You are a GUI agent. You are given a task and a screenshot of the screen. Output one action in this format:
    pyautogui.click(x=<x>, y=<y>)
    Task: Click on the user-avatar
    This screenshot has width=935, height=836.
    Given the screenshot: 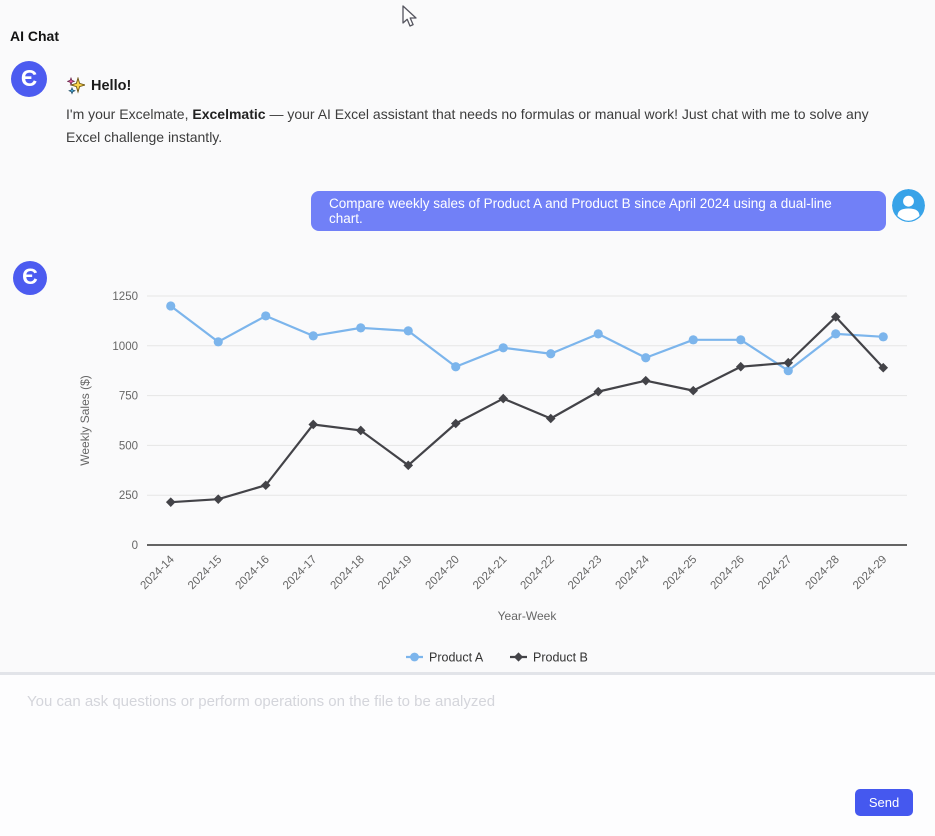 What is the action you would take?
    pyautogui.click(x=908, y=205)
    